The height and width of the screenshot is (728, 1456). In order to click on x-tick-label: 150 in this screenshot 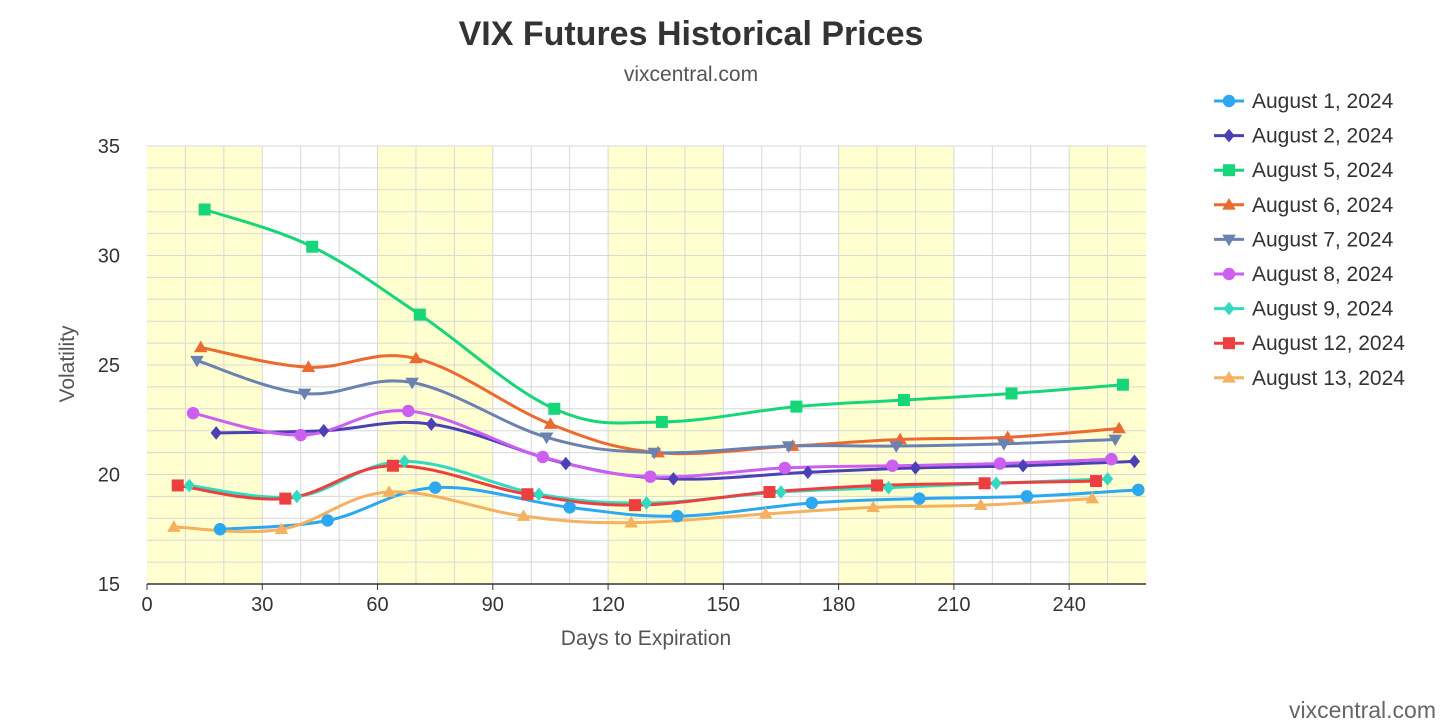, I will do `click(723, 605)`.